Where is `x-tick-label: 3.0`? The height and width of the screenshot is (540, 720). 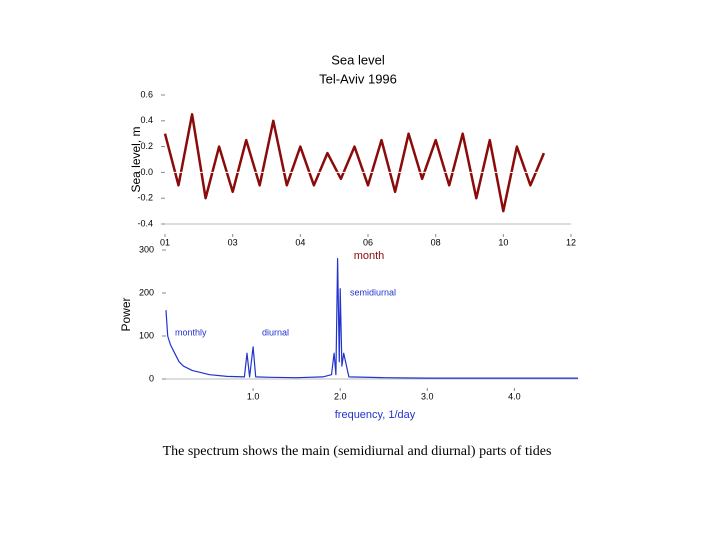 x-tick-label: 3.0 is located at coordinates (427, 396).